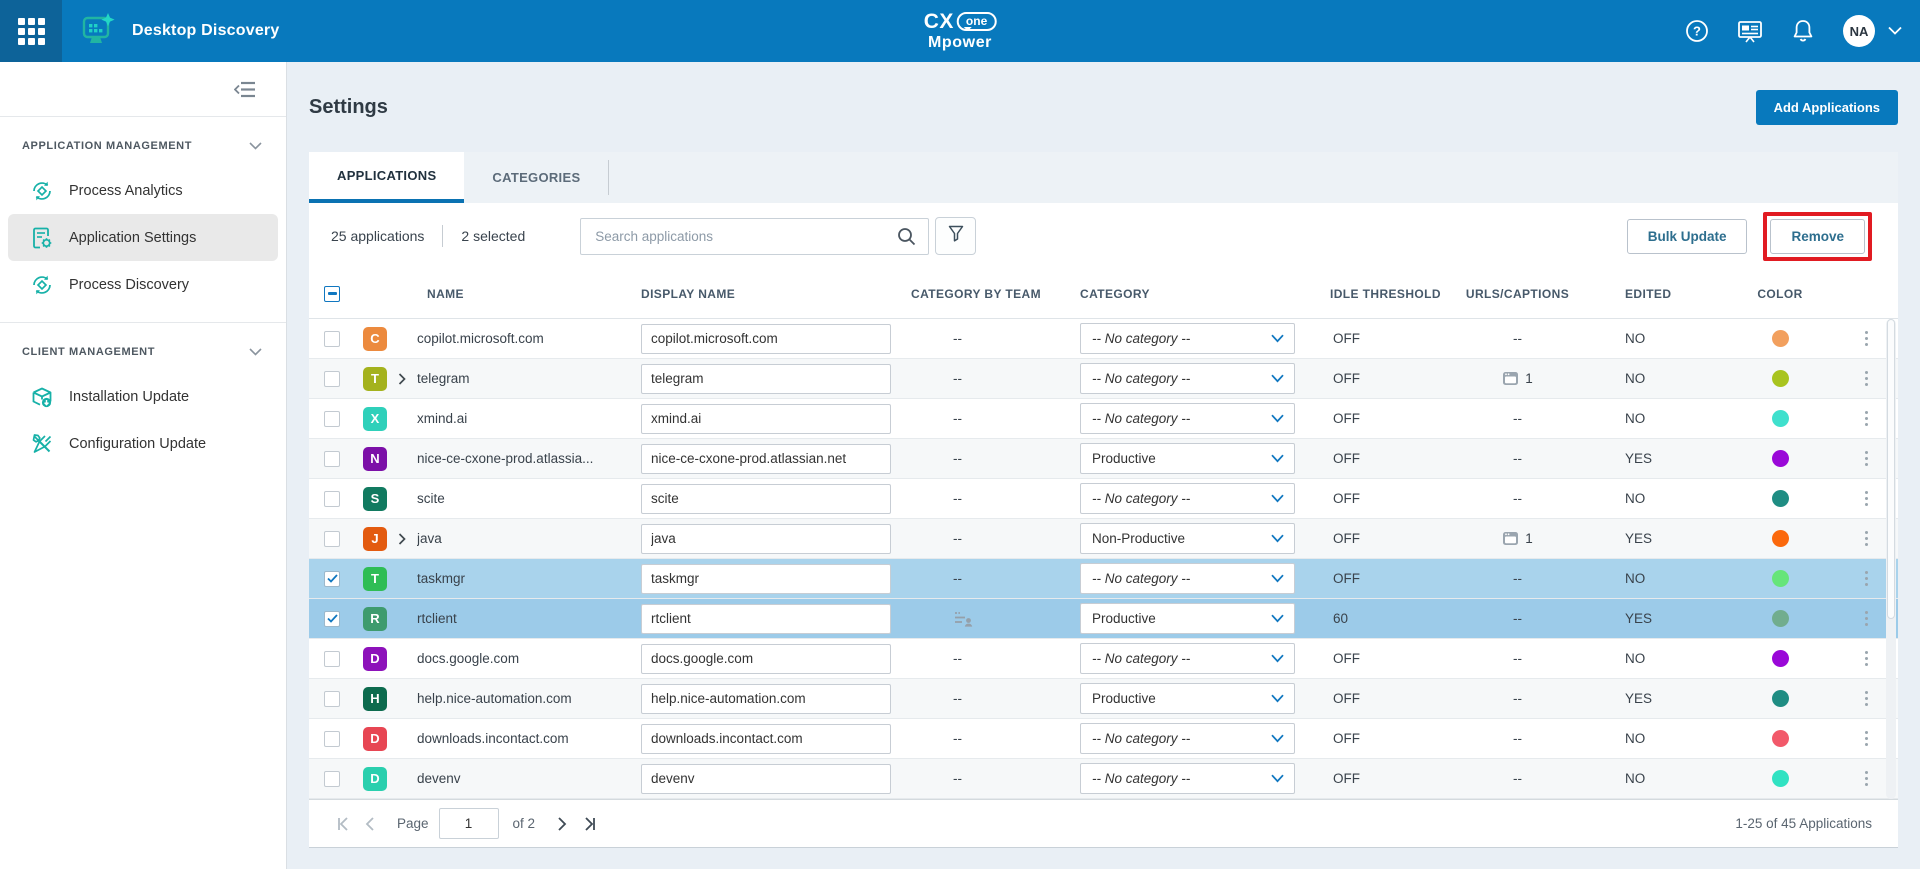 This screenshot has width=1920, height=869. Describe the element at coordinates (143, 284) in the screenshot. I see `sidebar-item-process-discovery: Process Discovery` at that location.